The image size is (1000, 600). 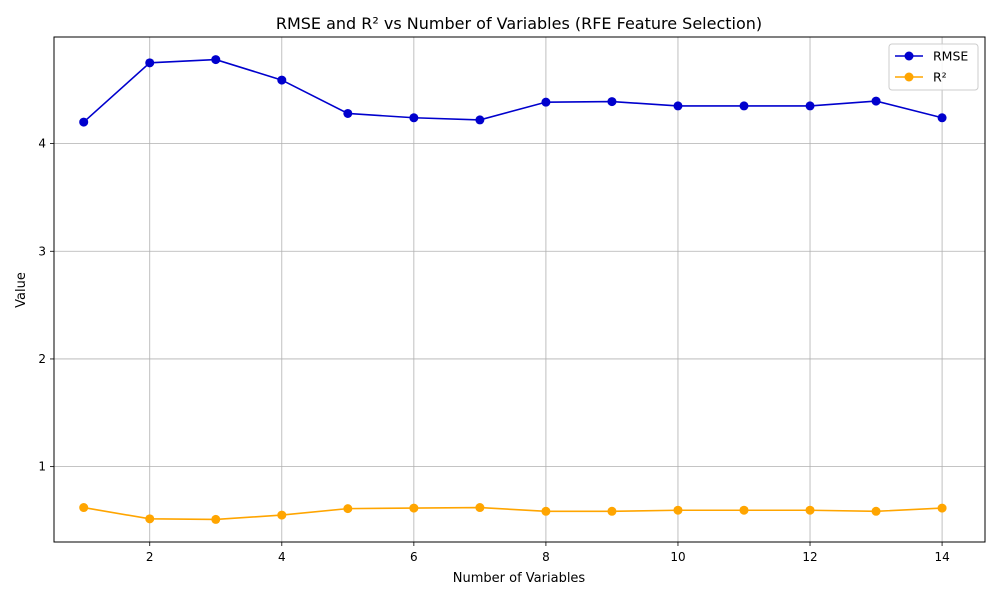 What do you see at coordinates (941, 557) in the screenshot?
I see `x-tick-label: 14` at bounding box center [941, 557].